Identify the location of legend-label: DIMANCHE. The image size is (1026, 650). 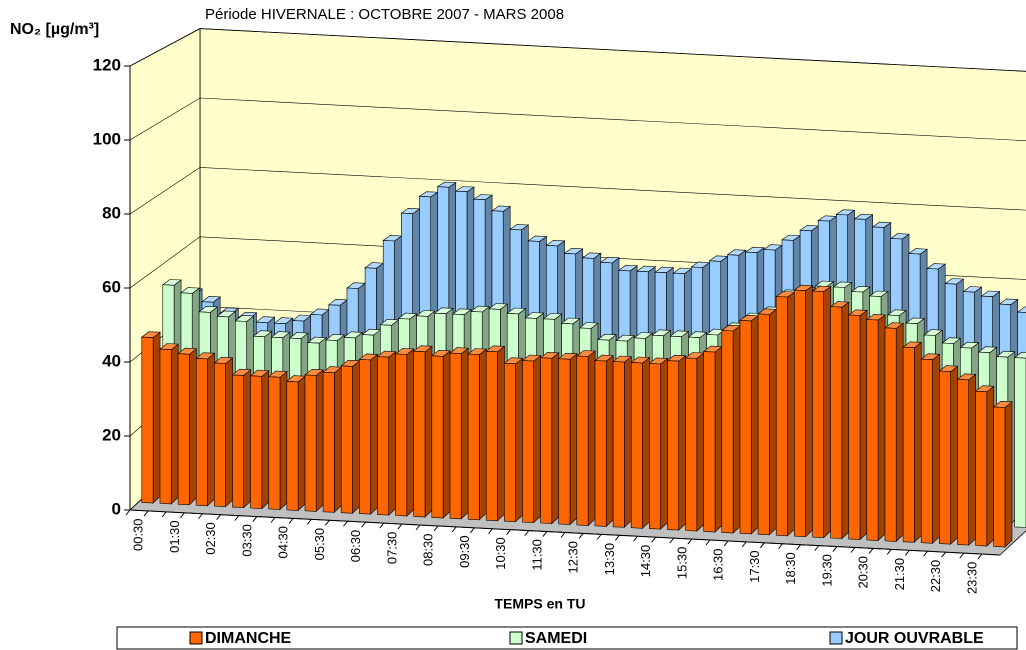
(248, 638).